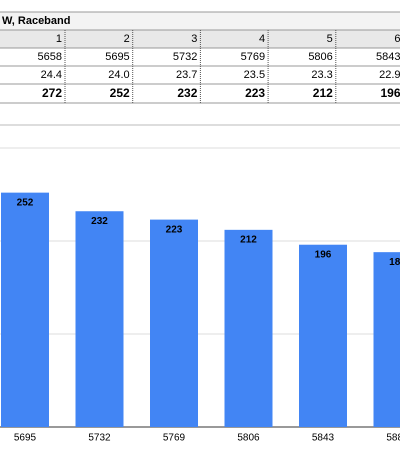 This screenshot has width=400, height=470. What do you see at coordinates (262, 39) in the screenshot?
I see `header-cell: 4` at bounding box center [262, 39].